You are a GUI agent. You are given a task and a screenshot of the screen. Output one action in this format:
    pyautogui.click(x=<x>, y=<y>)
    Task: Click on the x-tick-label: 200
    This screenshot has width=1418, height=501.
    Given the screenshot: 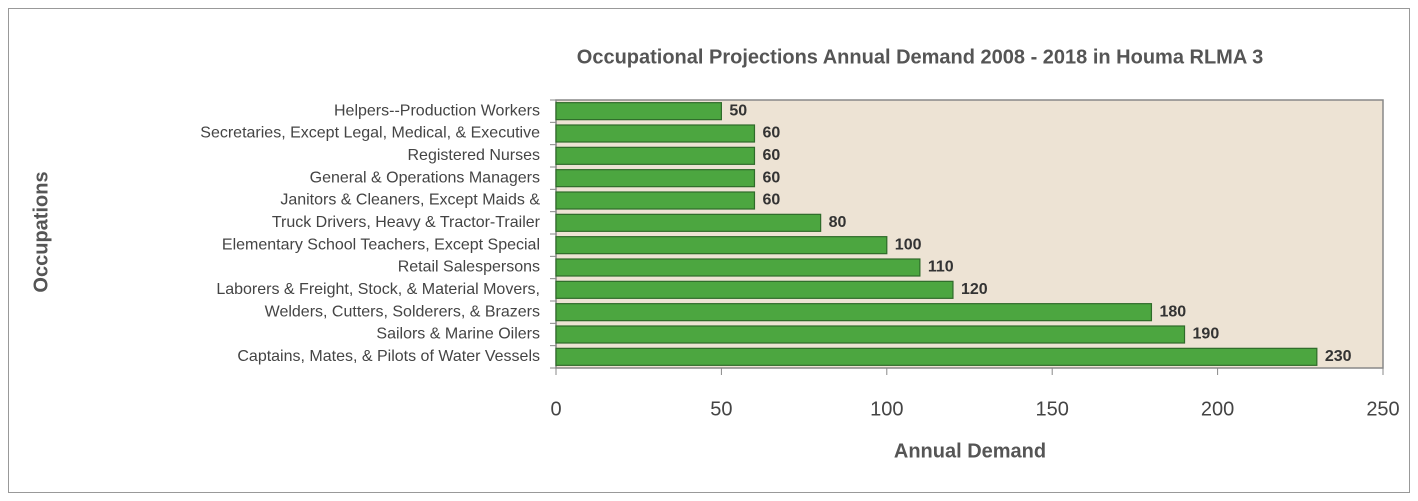 What is the action you would take?
    pyautogui.click(x=1217, y=409)
    